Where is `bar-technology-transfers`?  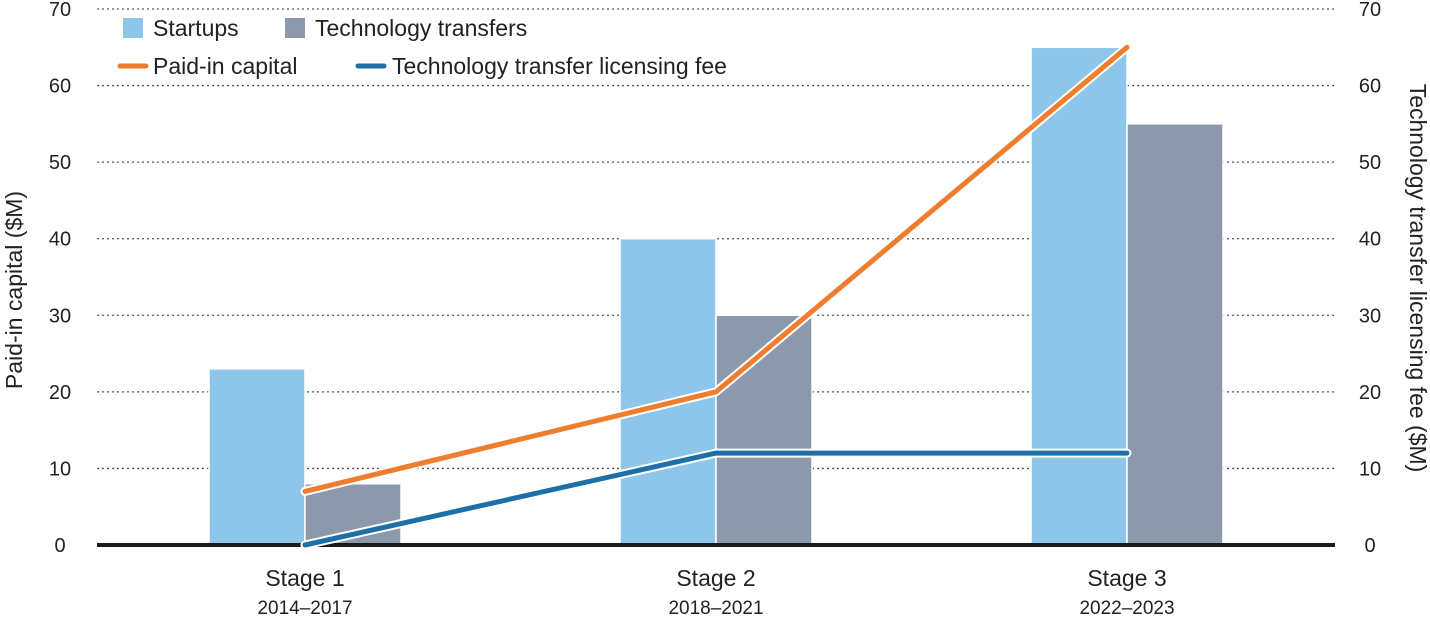
bar-technology-transfers is located at coordinates (1175, 334).